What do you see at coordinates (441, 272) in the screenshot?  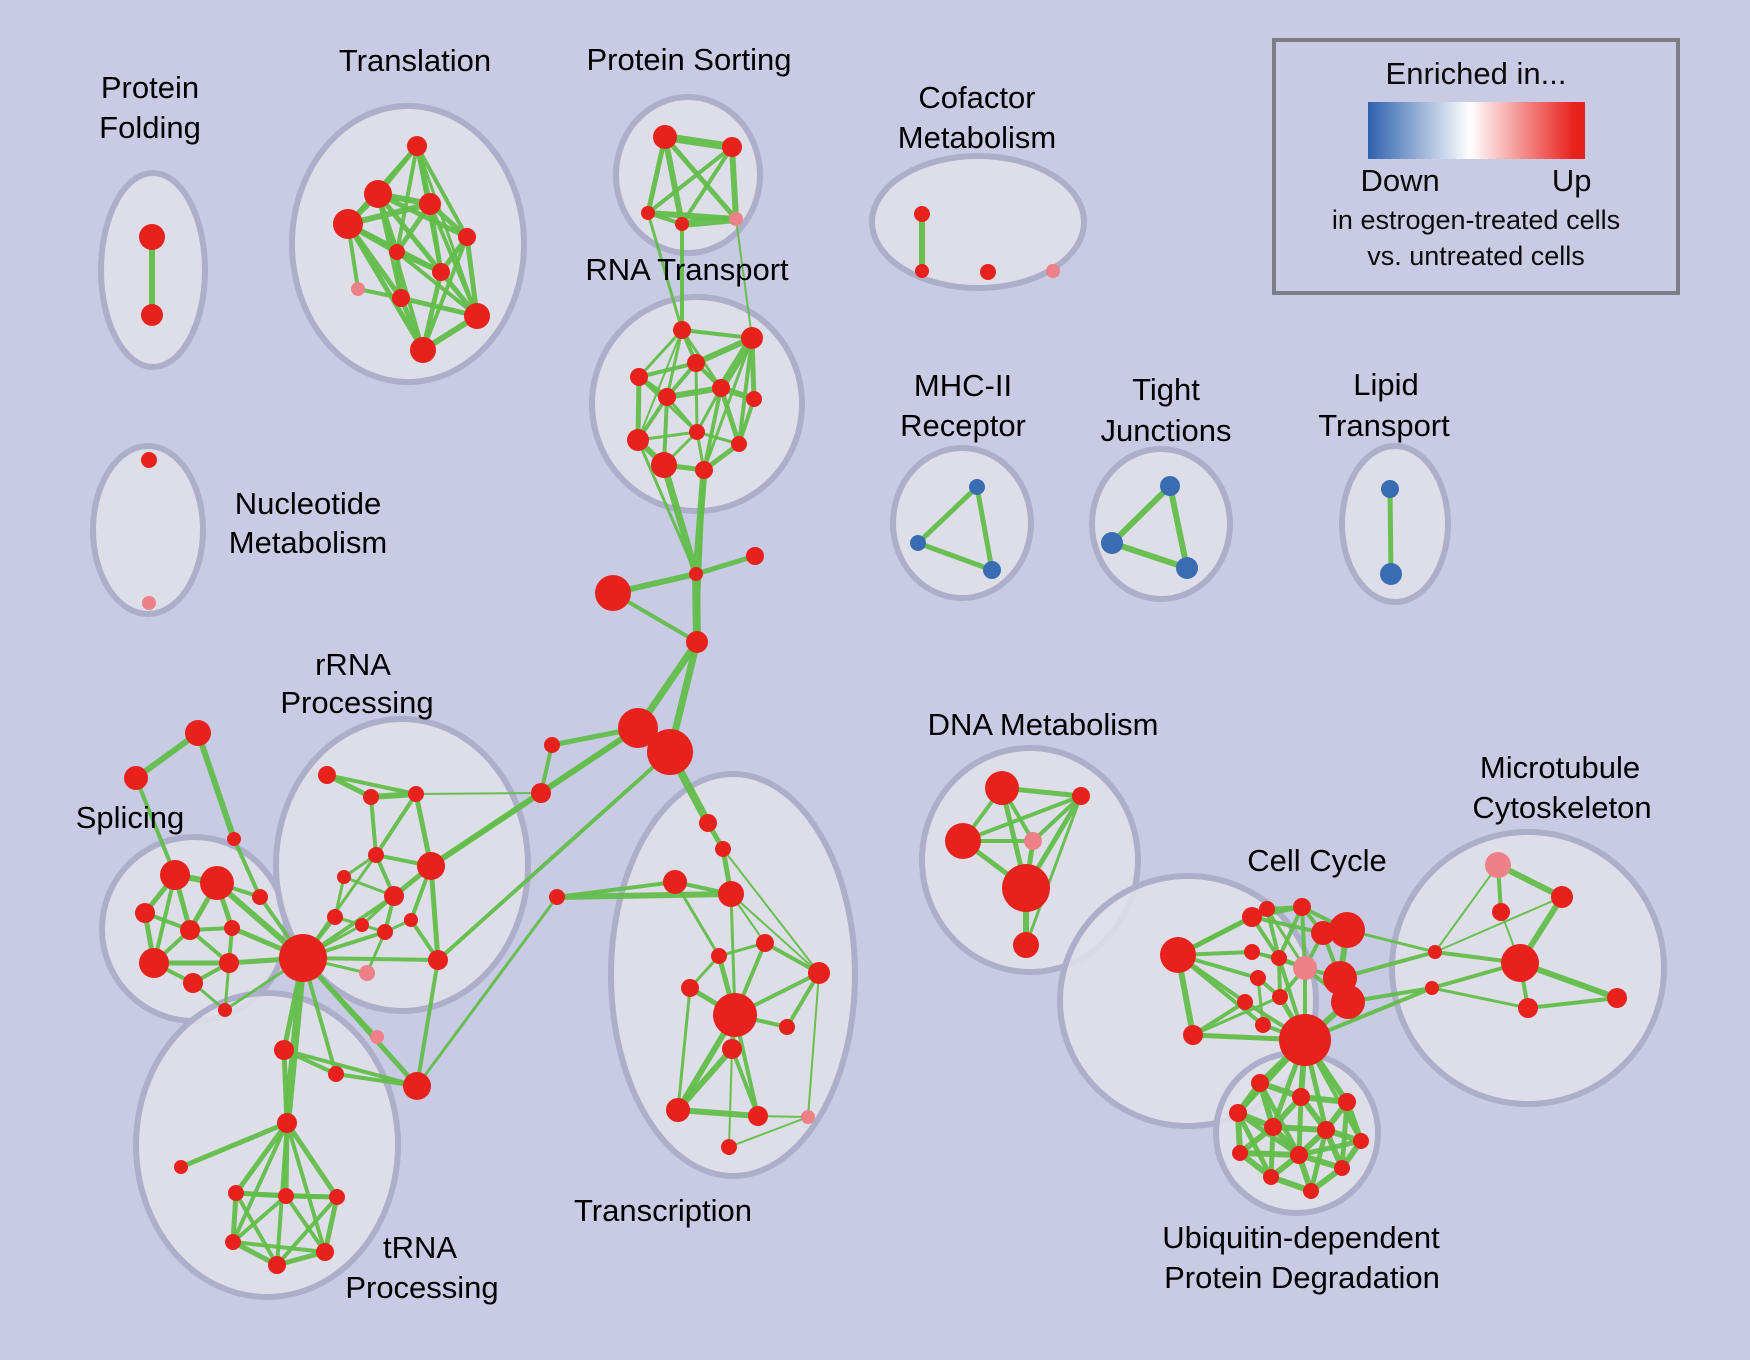 I see `gene-set-node-t7` at bounding box center [441, 272].